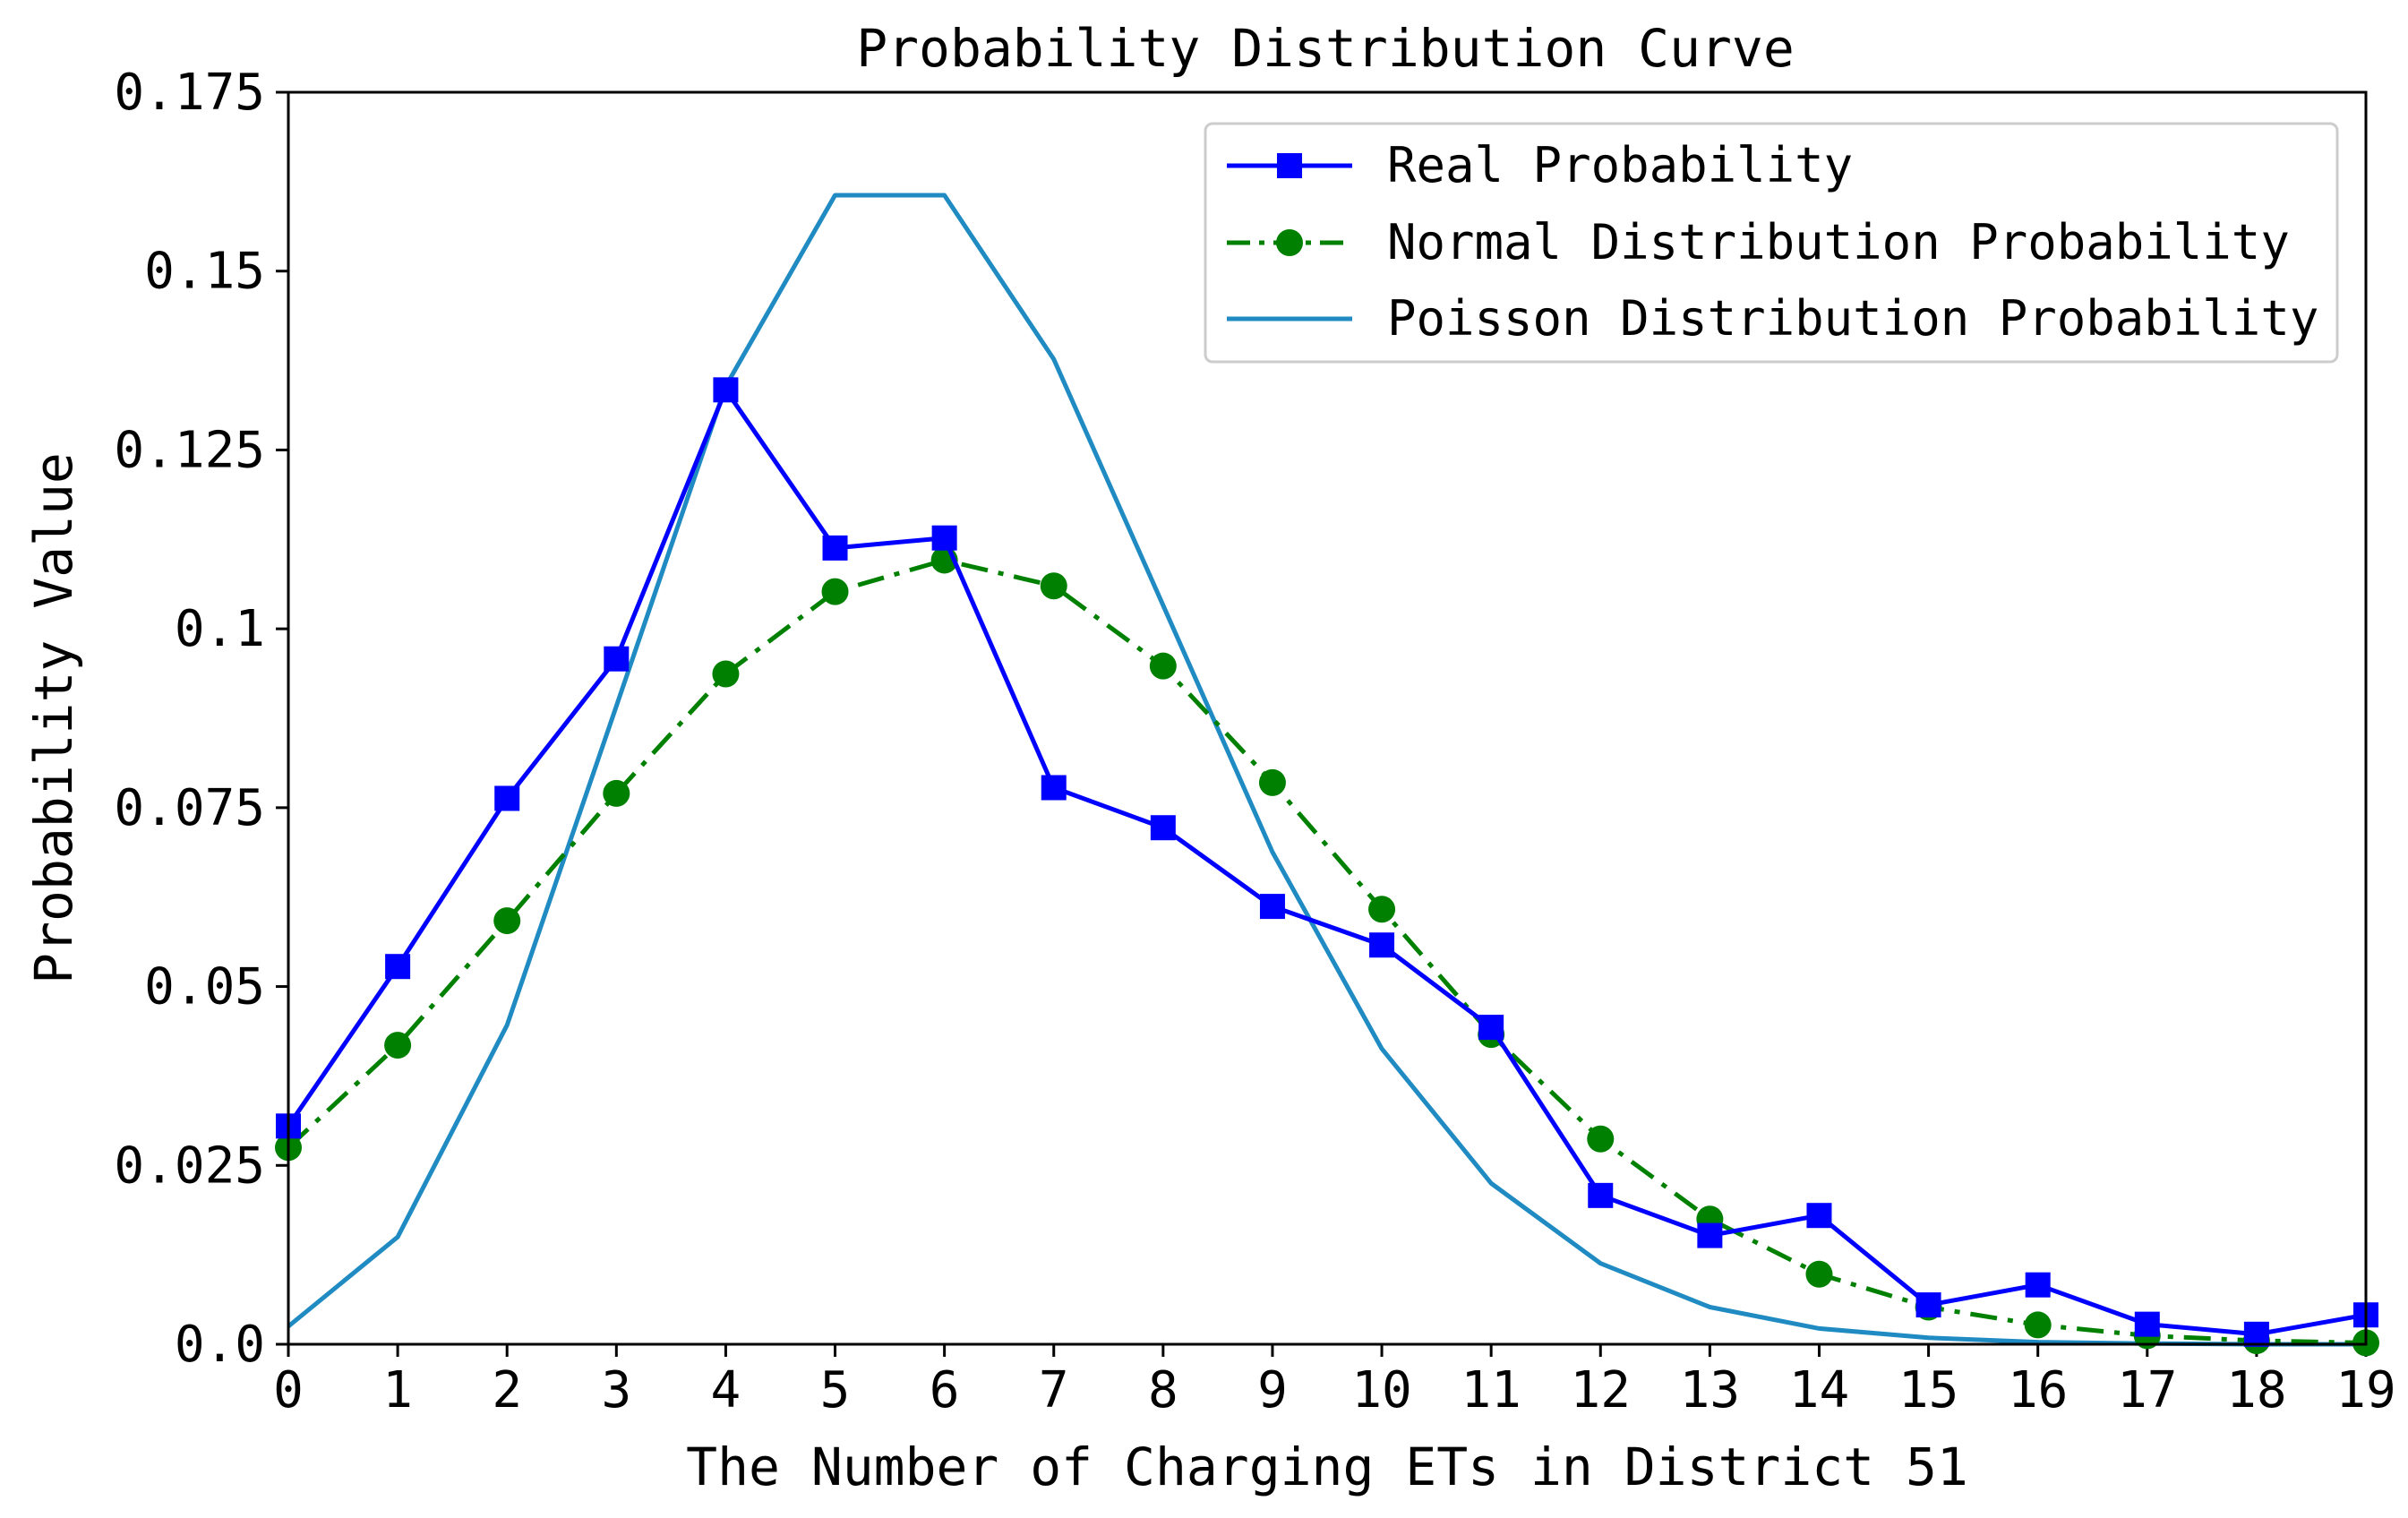 Image resolution: width=2408 pixels, height=1518 pixels. Describe the element at coordinates (220, 1345) in the screenshot. I see `y-tick-label: 0.0` at that location.